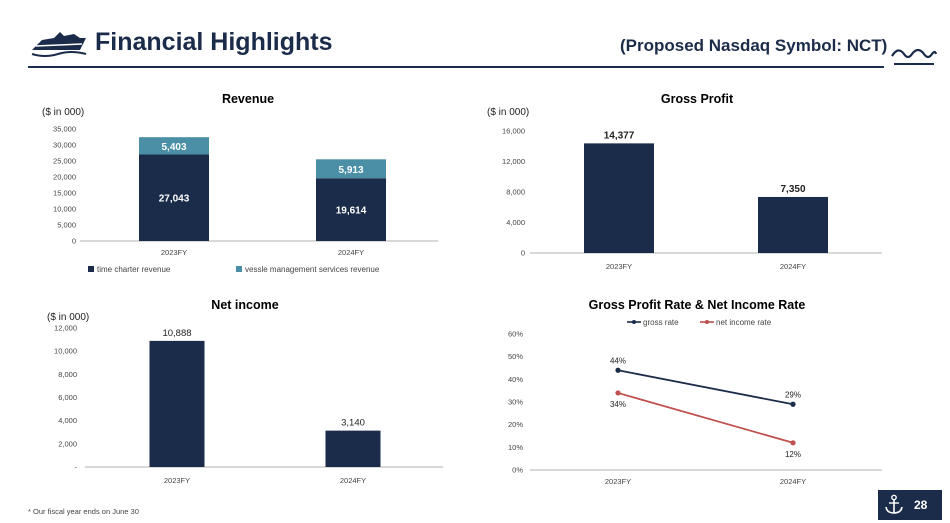 The image size is (950, 523). I want to click on page-number-box, so click(910, 505).